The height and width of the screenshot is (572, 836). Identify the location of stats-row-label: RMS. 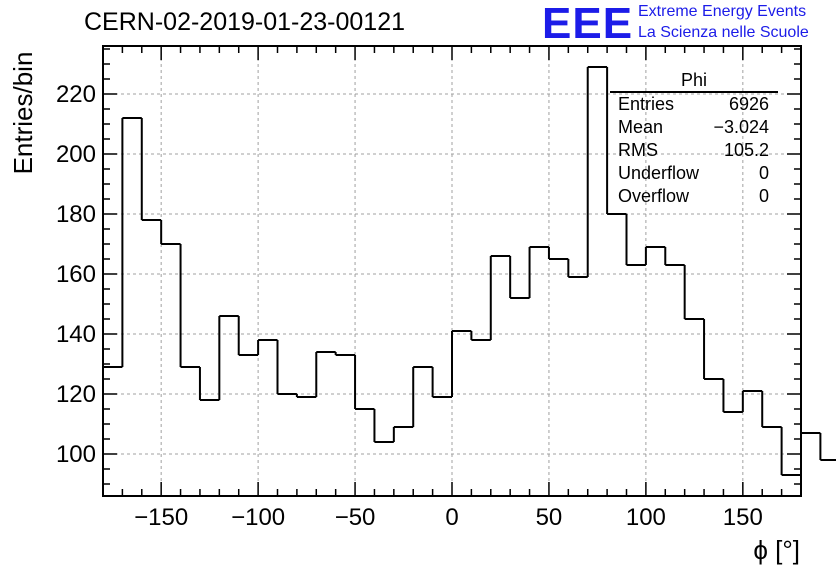
(638, 150).